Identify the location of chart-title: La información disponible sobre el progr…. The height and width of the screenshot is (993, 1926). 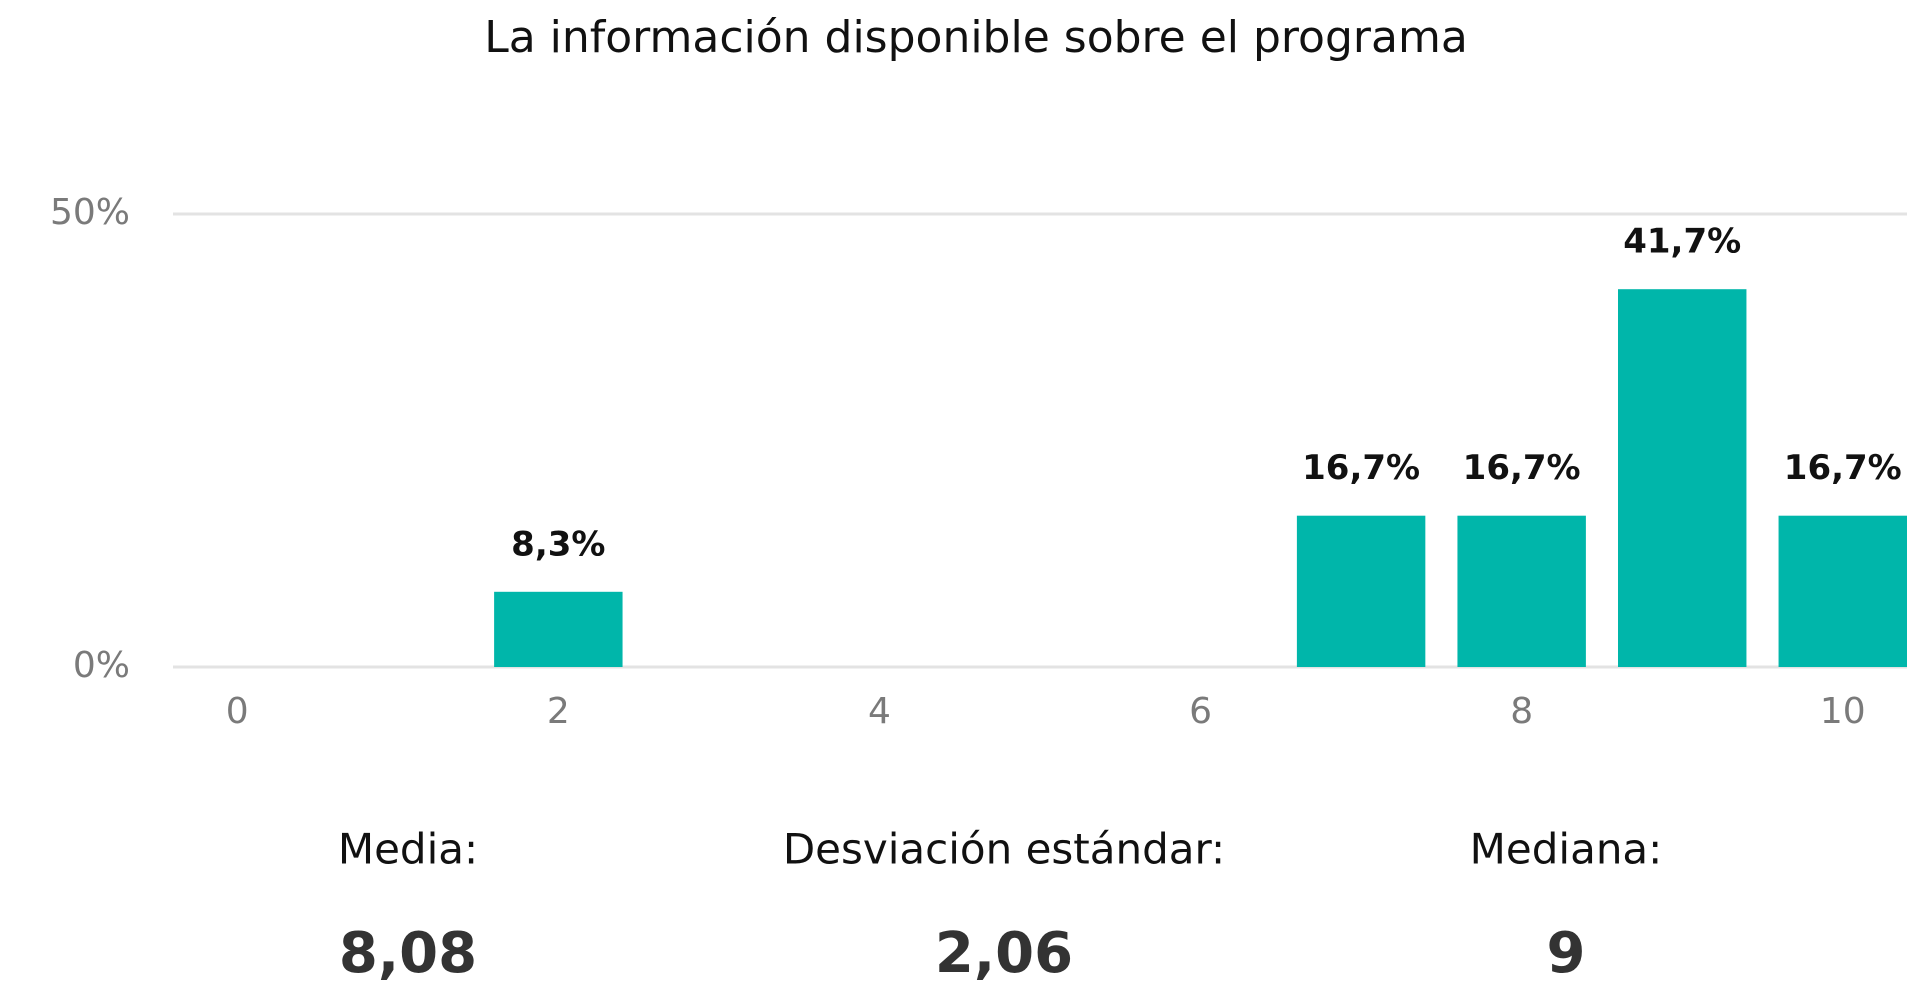
(976, 37).